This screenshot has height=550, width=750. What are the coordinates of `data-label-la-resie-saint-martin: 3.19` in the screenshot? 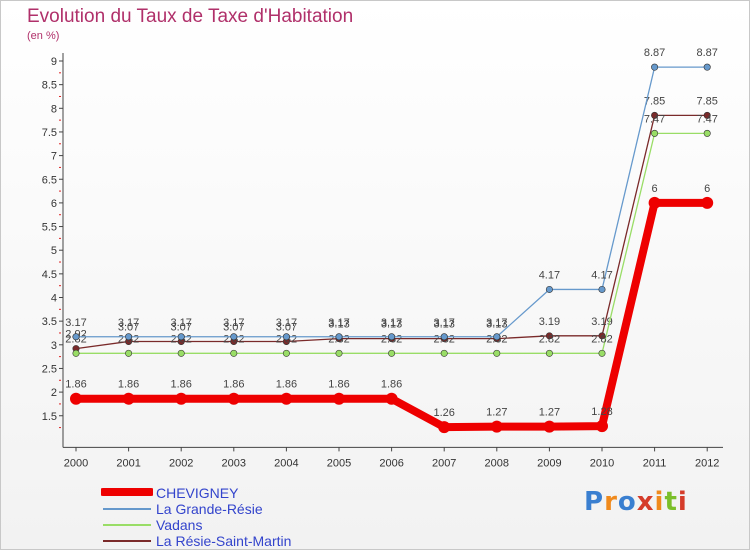 It's located at (549, 322).